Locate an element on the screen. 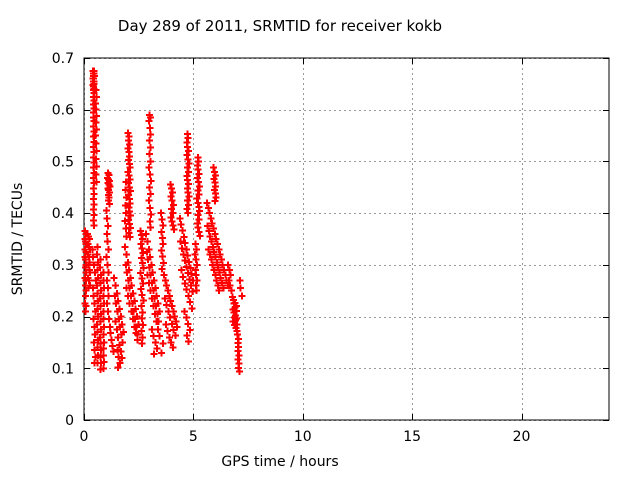  x-tick-label: 20 is located at coordinates (522, 437).